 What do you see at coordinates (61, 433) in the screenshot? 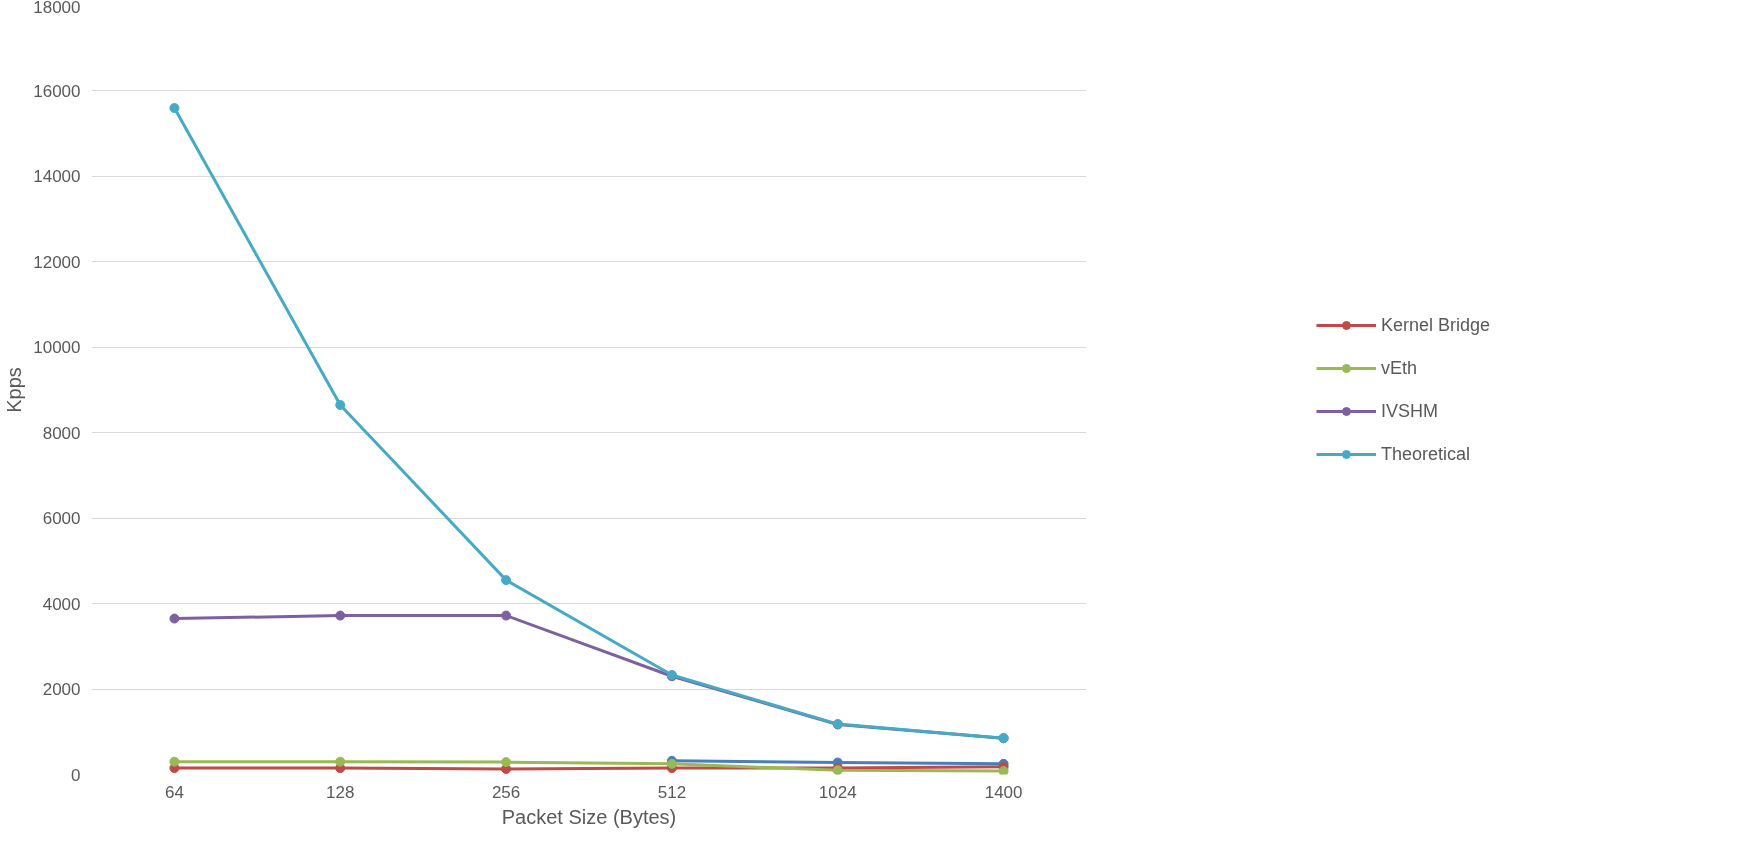
I see `y-tick-label: 8000` at bounding box center [61, 433].